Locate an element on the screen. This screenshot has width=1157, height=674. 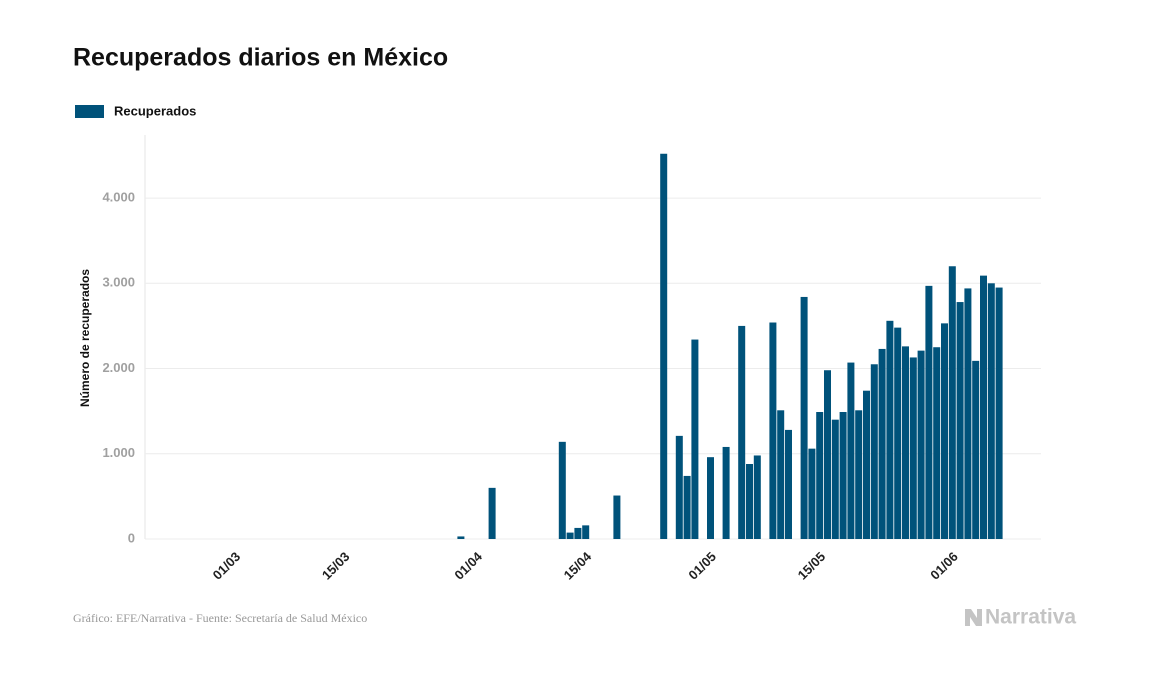
chart-title: Recuperados diarios en México is located at coordinates (260, 58).